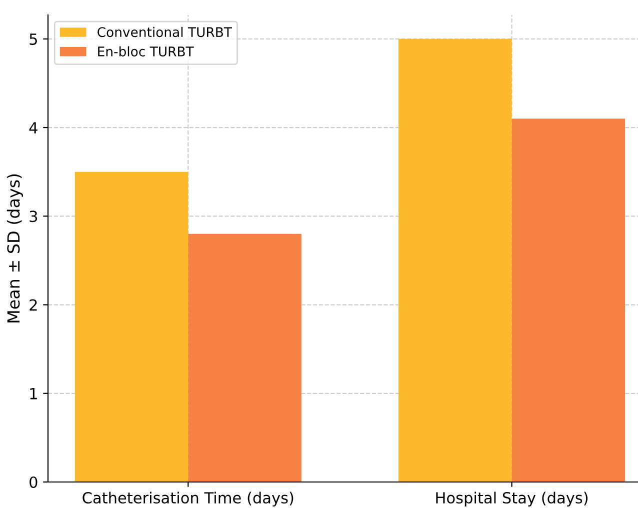 This screenshot has height=510, width=638. Describe the element at coordinates (14, 248) in the screenshot. I see `y-axis-title: Mean ± SD (days)` at that location.